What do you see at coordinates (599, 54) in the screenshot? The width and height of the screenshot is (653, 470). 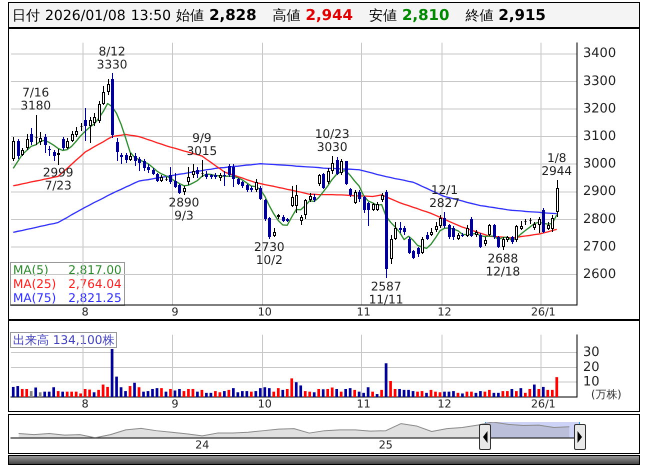 I see `y-tick-label: 3400` at bounding box center [599, 54].